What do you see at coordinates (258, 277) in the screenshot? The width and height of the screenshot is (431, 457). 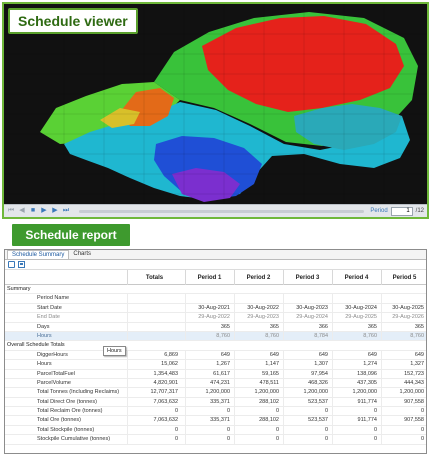 I see `column-header-period-2: Period 2` at bounding box center [258, 277].